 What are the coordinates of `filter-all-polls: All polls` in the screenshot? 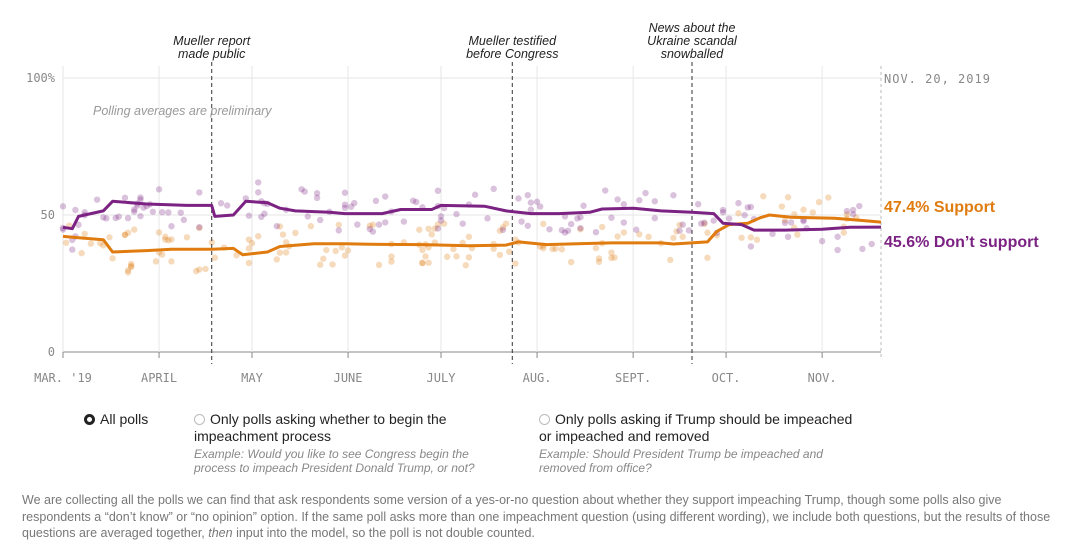 It's located at (116, 419).